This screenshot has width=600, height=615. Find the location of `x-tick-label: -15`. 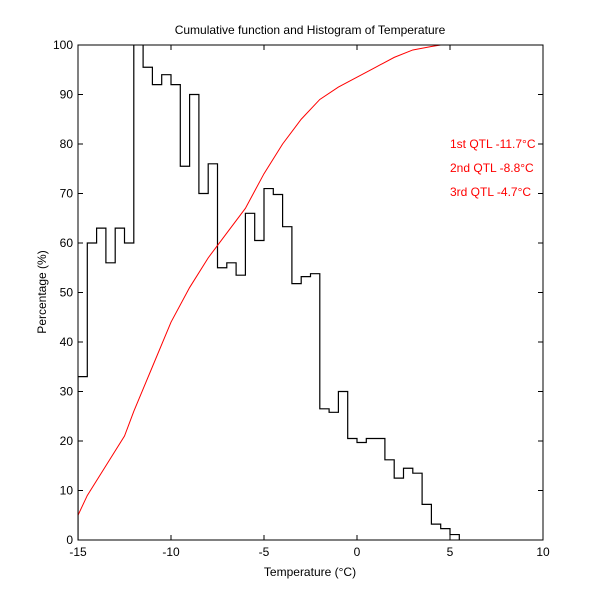

x-tick-label: -15 is located at coordinates (78, 552).